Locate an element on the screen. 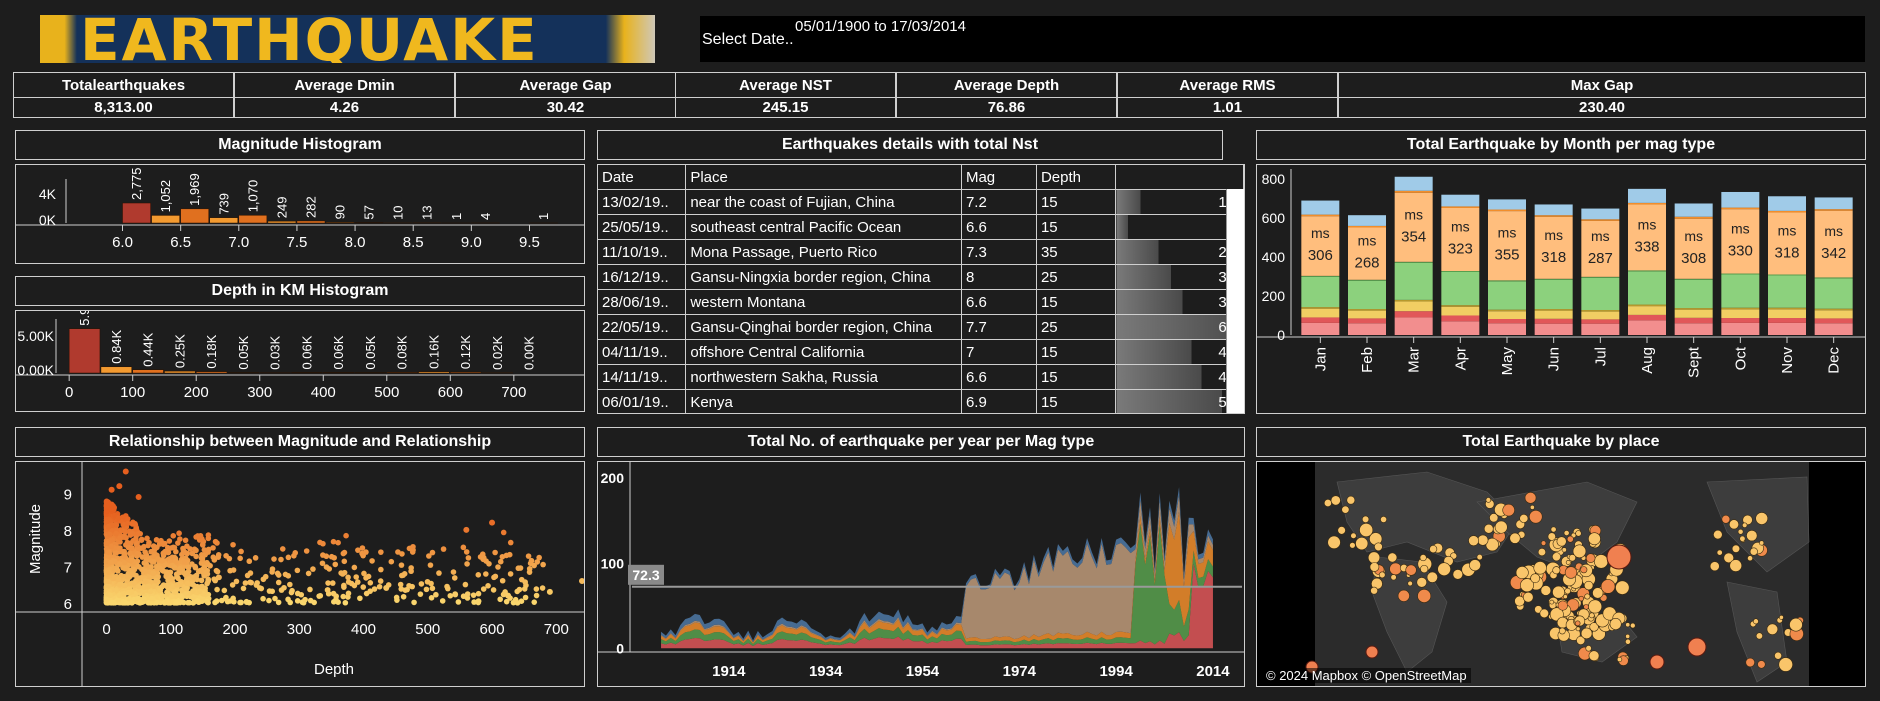 Image resolution: width=1880 pixels, height=701 pixels. y-tick-label: 8 is located at coordinates (68, 531).